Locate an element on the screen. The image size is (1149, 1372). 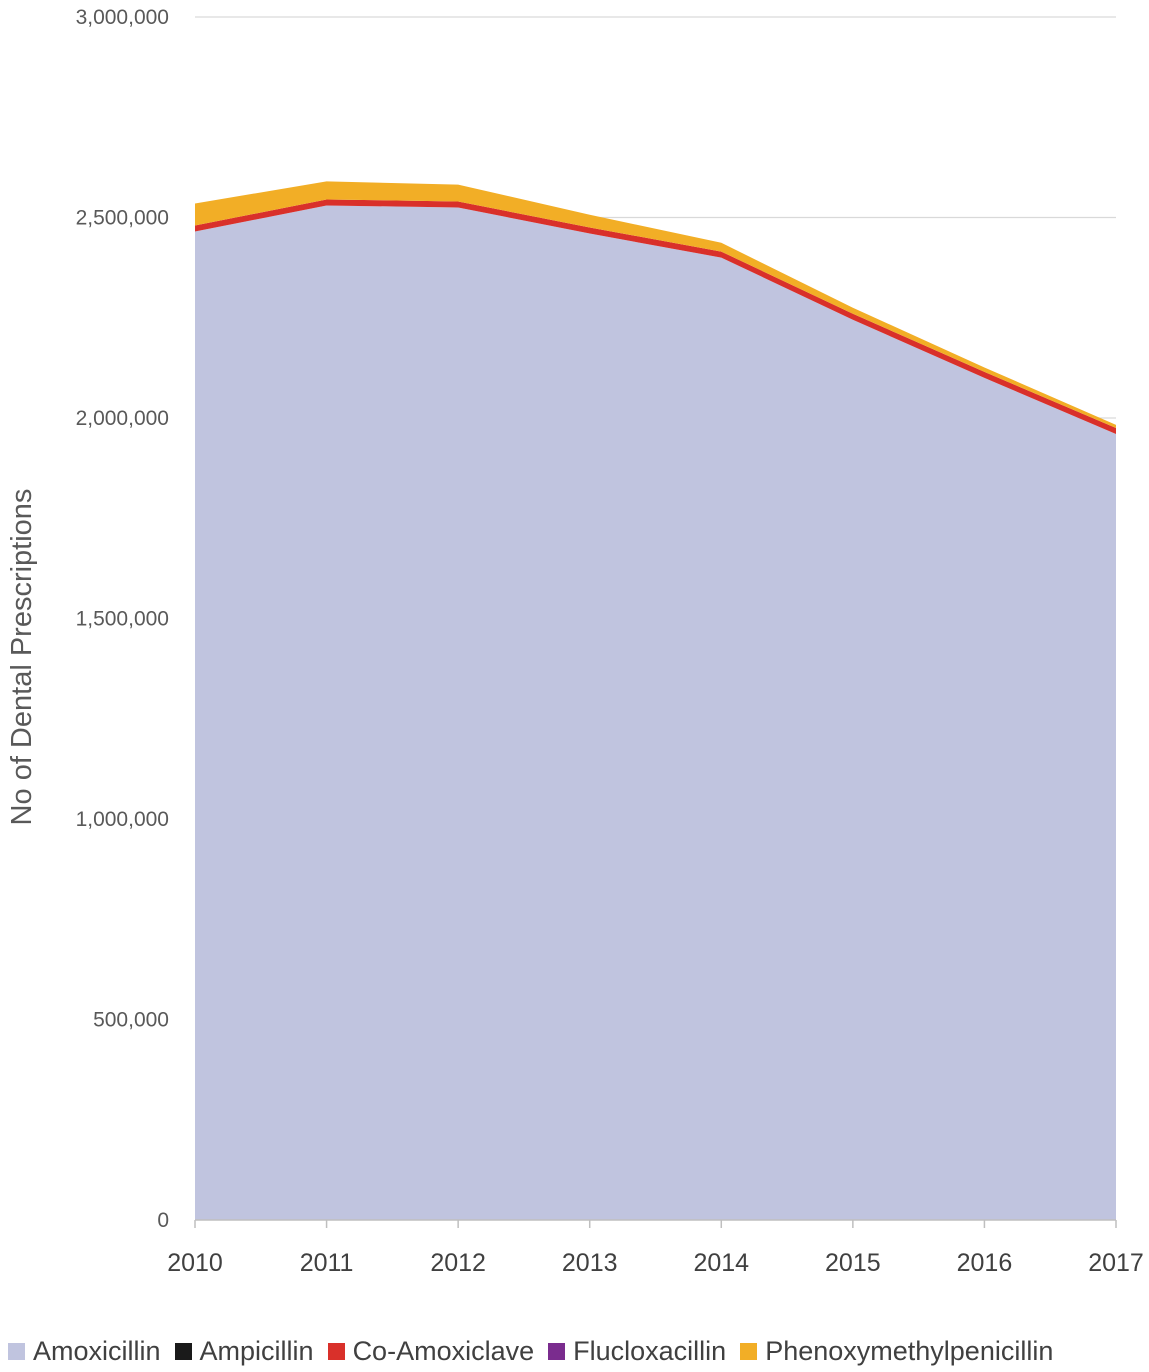
legend-item-phenoxymethylpenicillin: Phenoxymethylpenicillin is located at coordinates (896, 1351).